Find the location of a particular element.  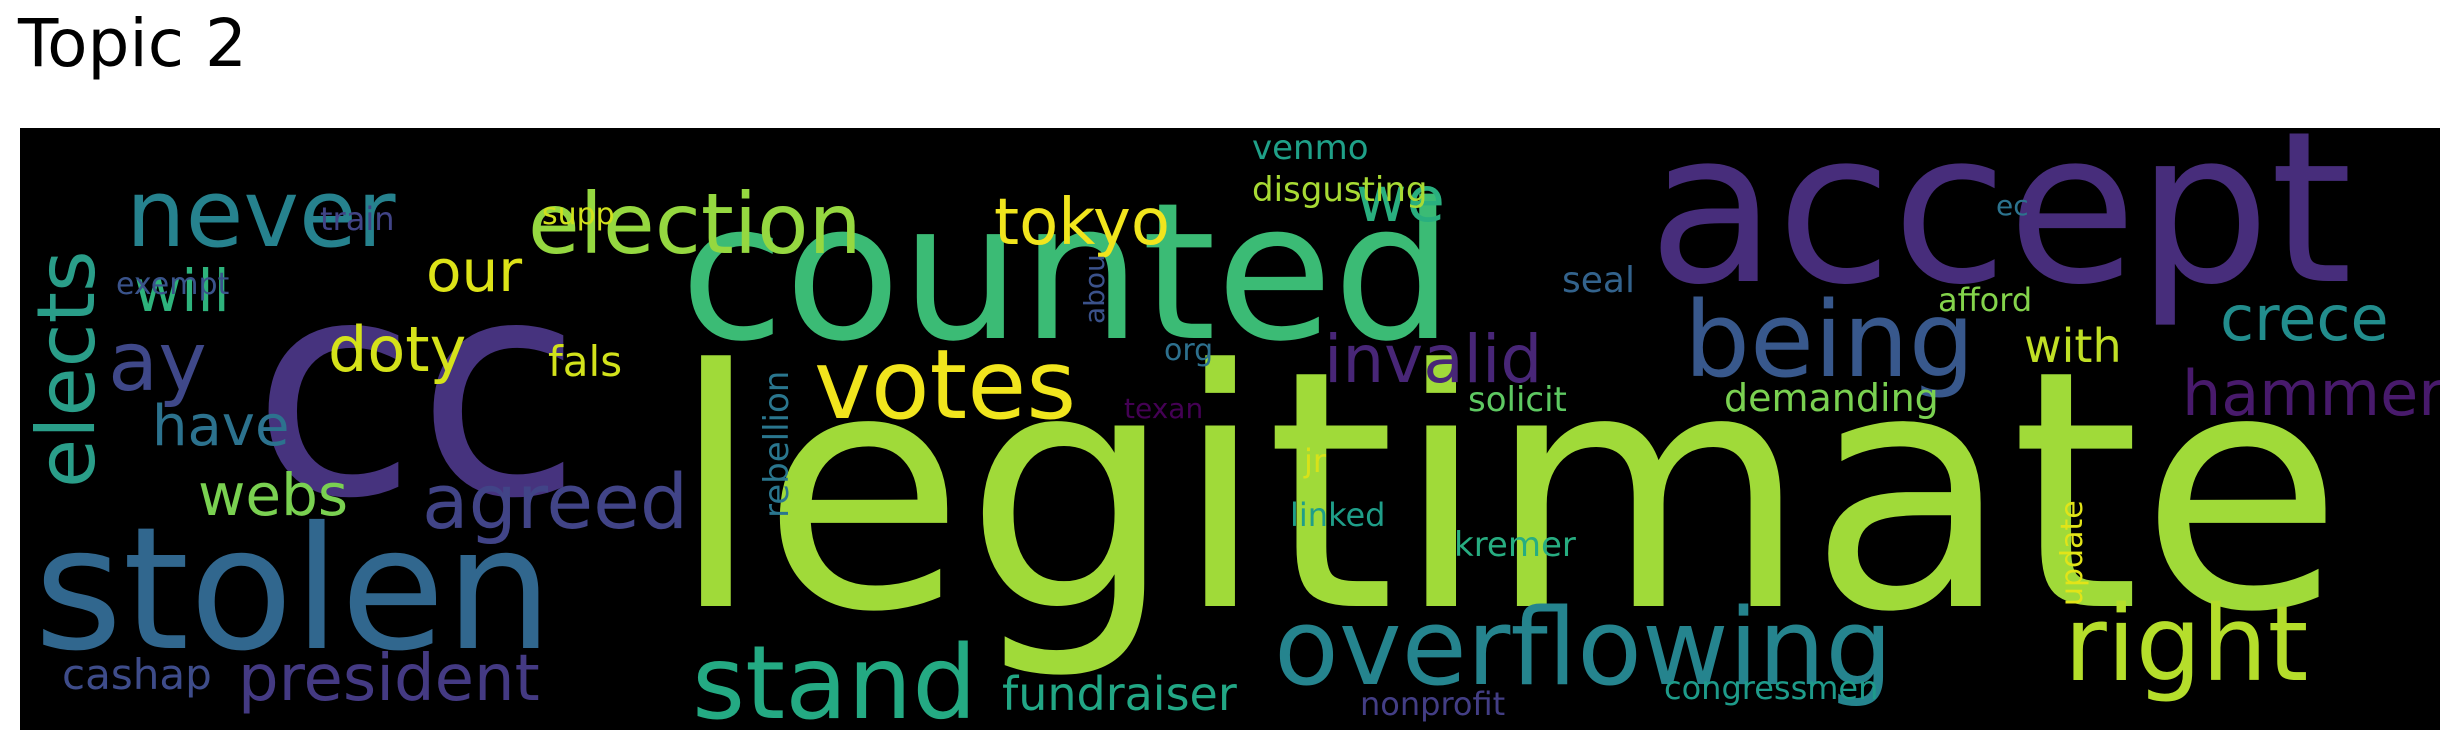

word-stand: stand is located at coordinates (834, 677).